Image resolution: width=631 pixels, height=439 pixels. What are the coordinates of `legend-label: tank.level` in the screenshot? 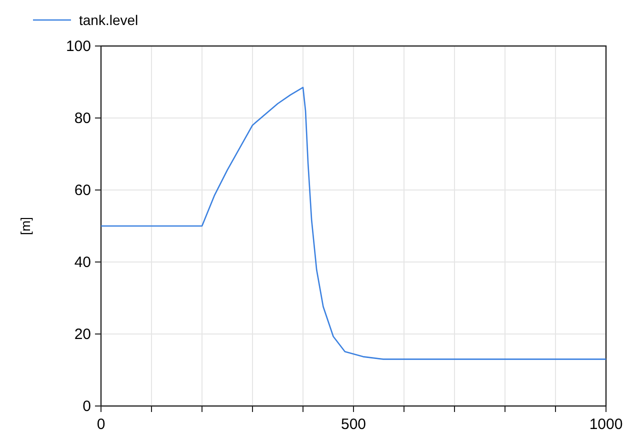 It's located at (108, 20).